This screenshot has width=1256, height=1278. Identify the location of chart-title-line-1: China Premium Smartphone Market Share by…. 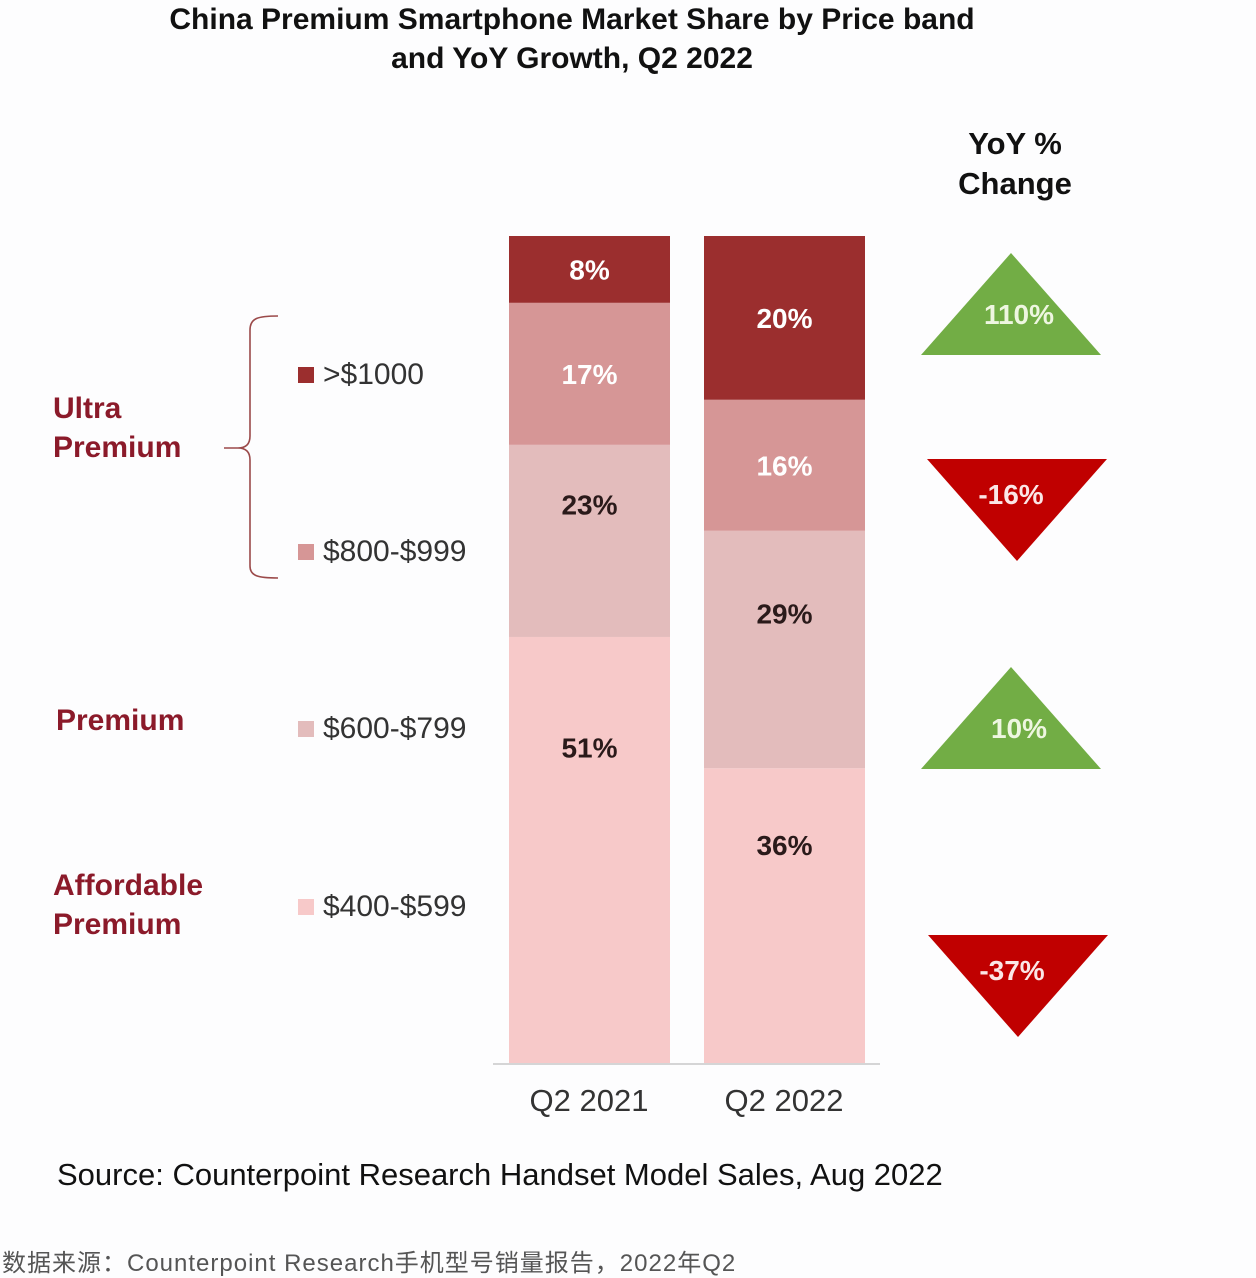
(572, 19).